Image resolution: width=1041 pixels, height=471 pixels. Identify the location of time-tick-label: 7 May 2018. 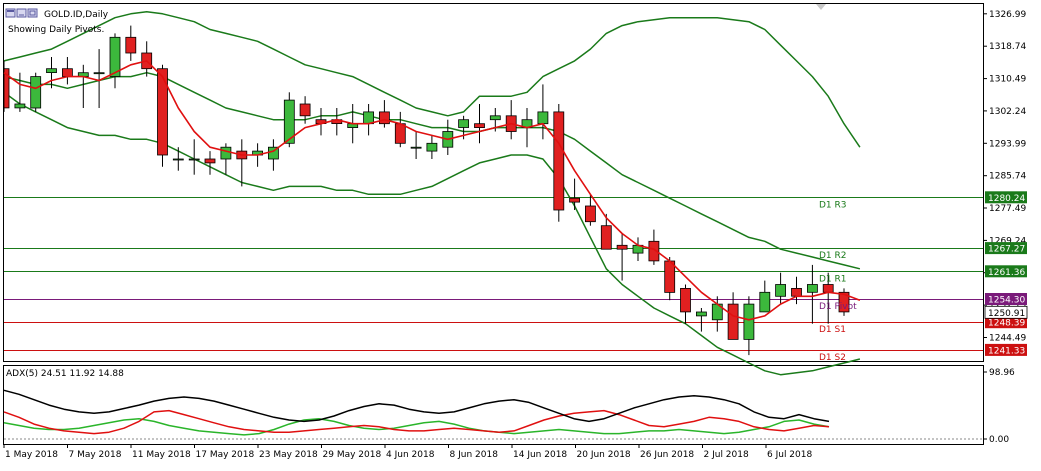
(95, 455).